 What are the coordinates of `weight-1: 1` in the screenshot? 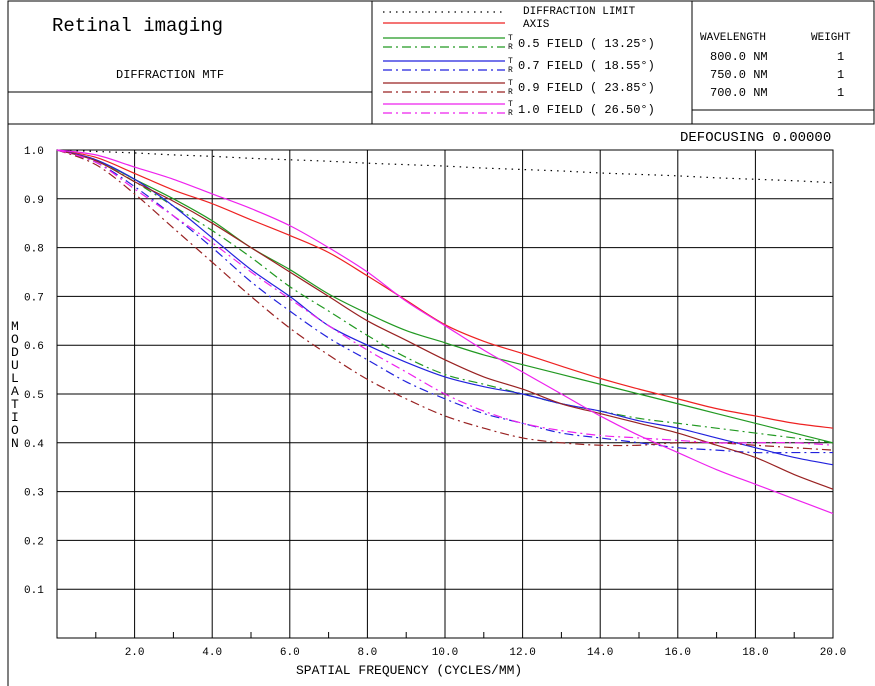 It's located at (840, 57).